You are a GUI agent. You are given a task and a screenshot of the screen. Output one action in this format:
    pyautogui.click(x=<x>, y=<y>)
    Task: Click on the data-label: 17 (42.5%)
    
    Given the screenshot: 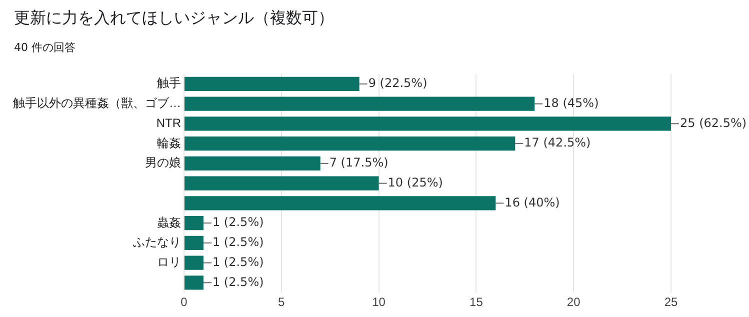 What is the action you would take?
    pyautogui.click(x=557, y=143)
    